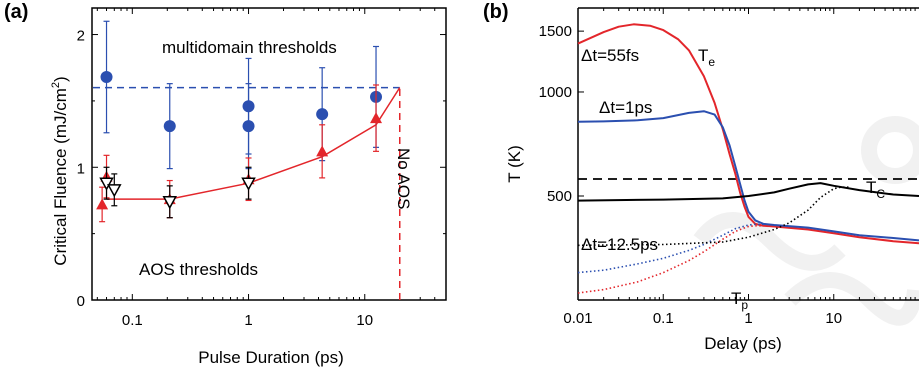 Image resolution: width=919 pixels, height=370 pixels. What do you see at coordinates (81, 168) in the screenshot?
I see `panel-a-ytick-label-1: 1` at bounding box center [81, 168].